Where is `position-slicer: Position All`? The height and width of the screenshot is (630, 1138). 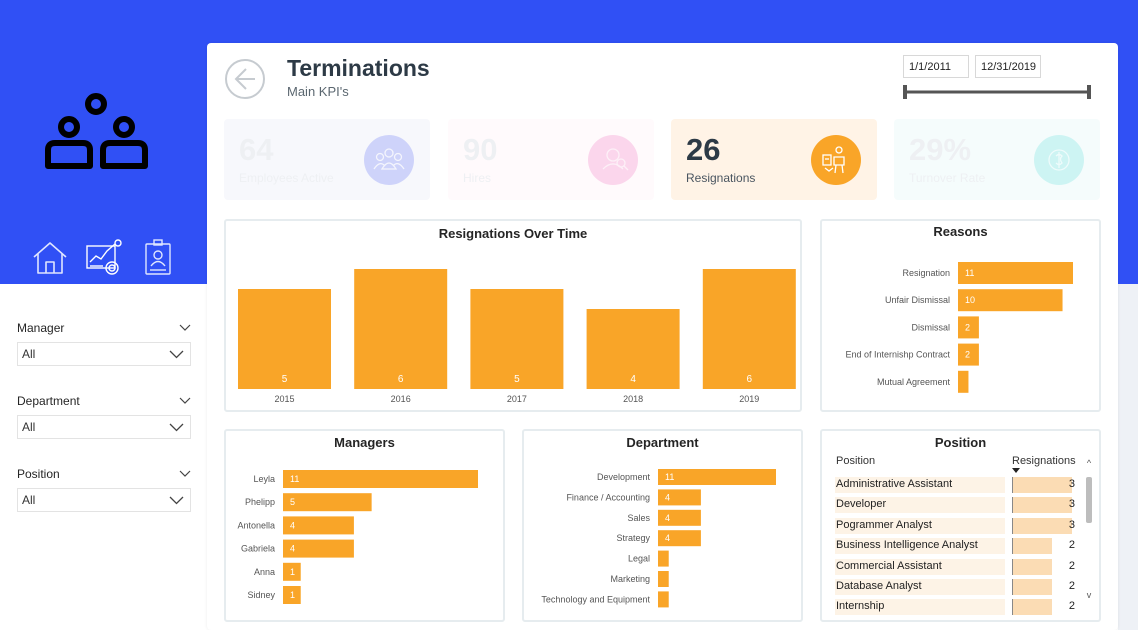
position-slicer: Position All is located at coordinates (104, 489).